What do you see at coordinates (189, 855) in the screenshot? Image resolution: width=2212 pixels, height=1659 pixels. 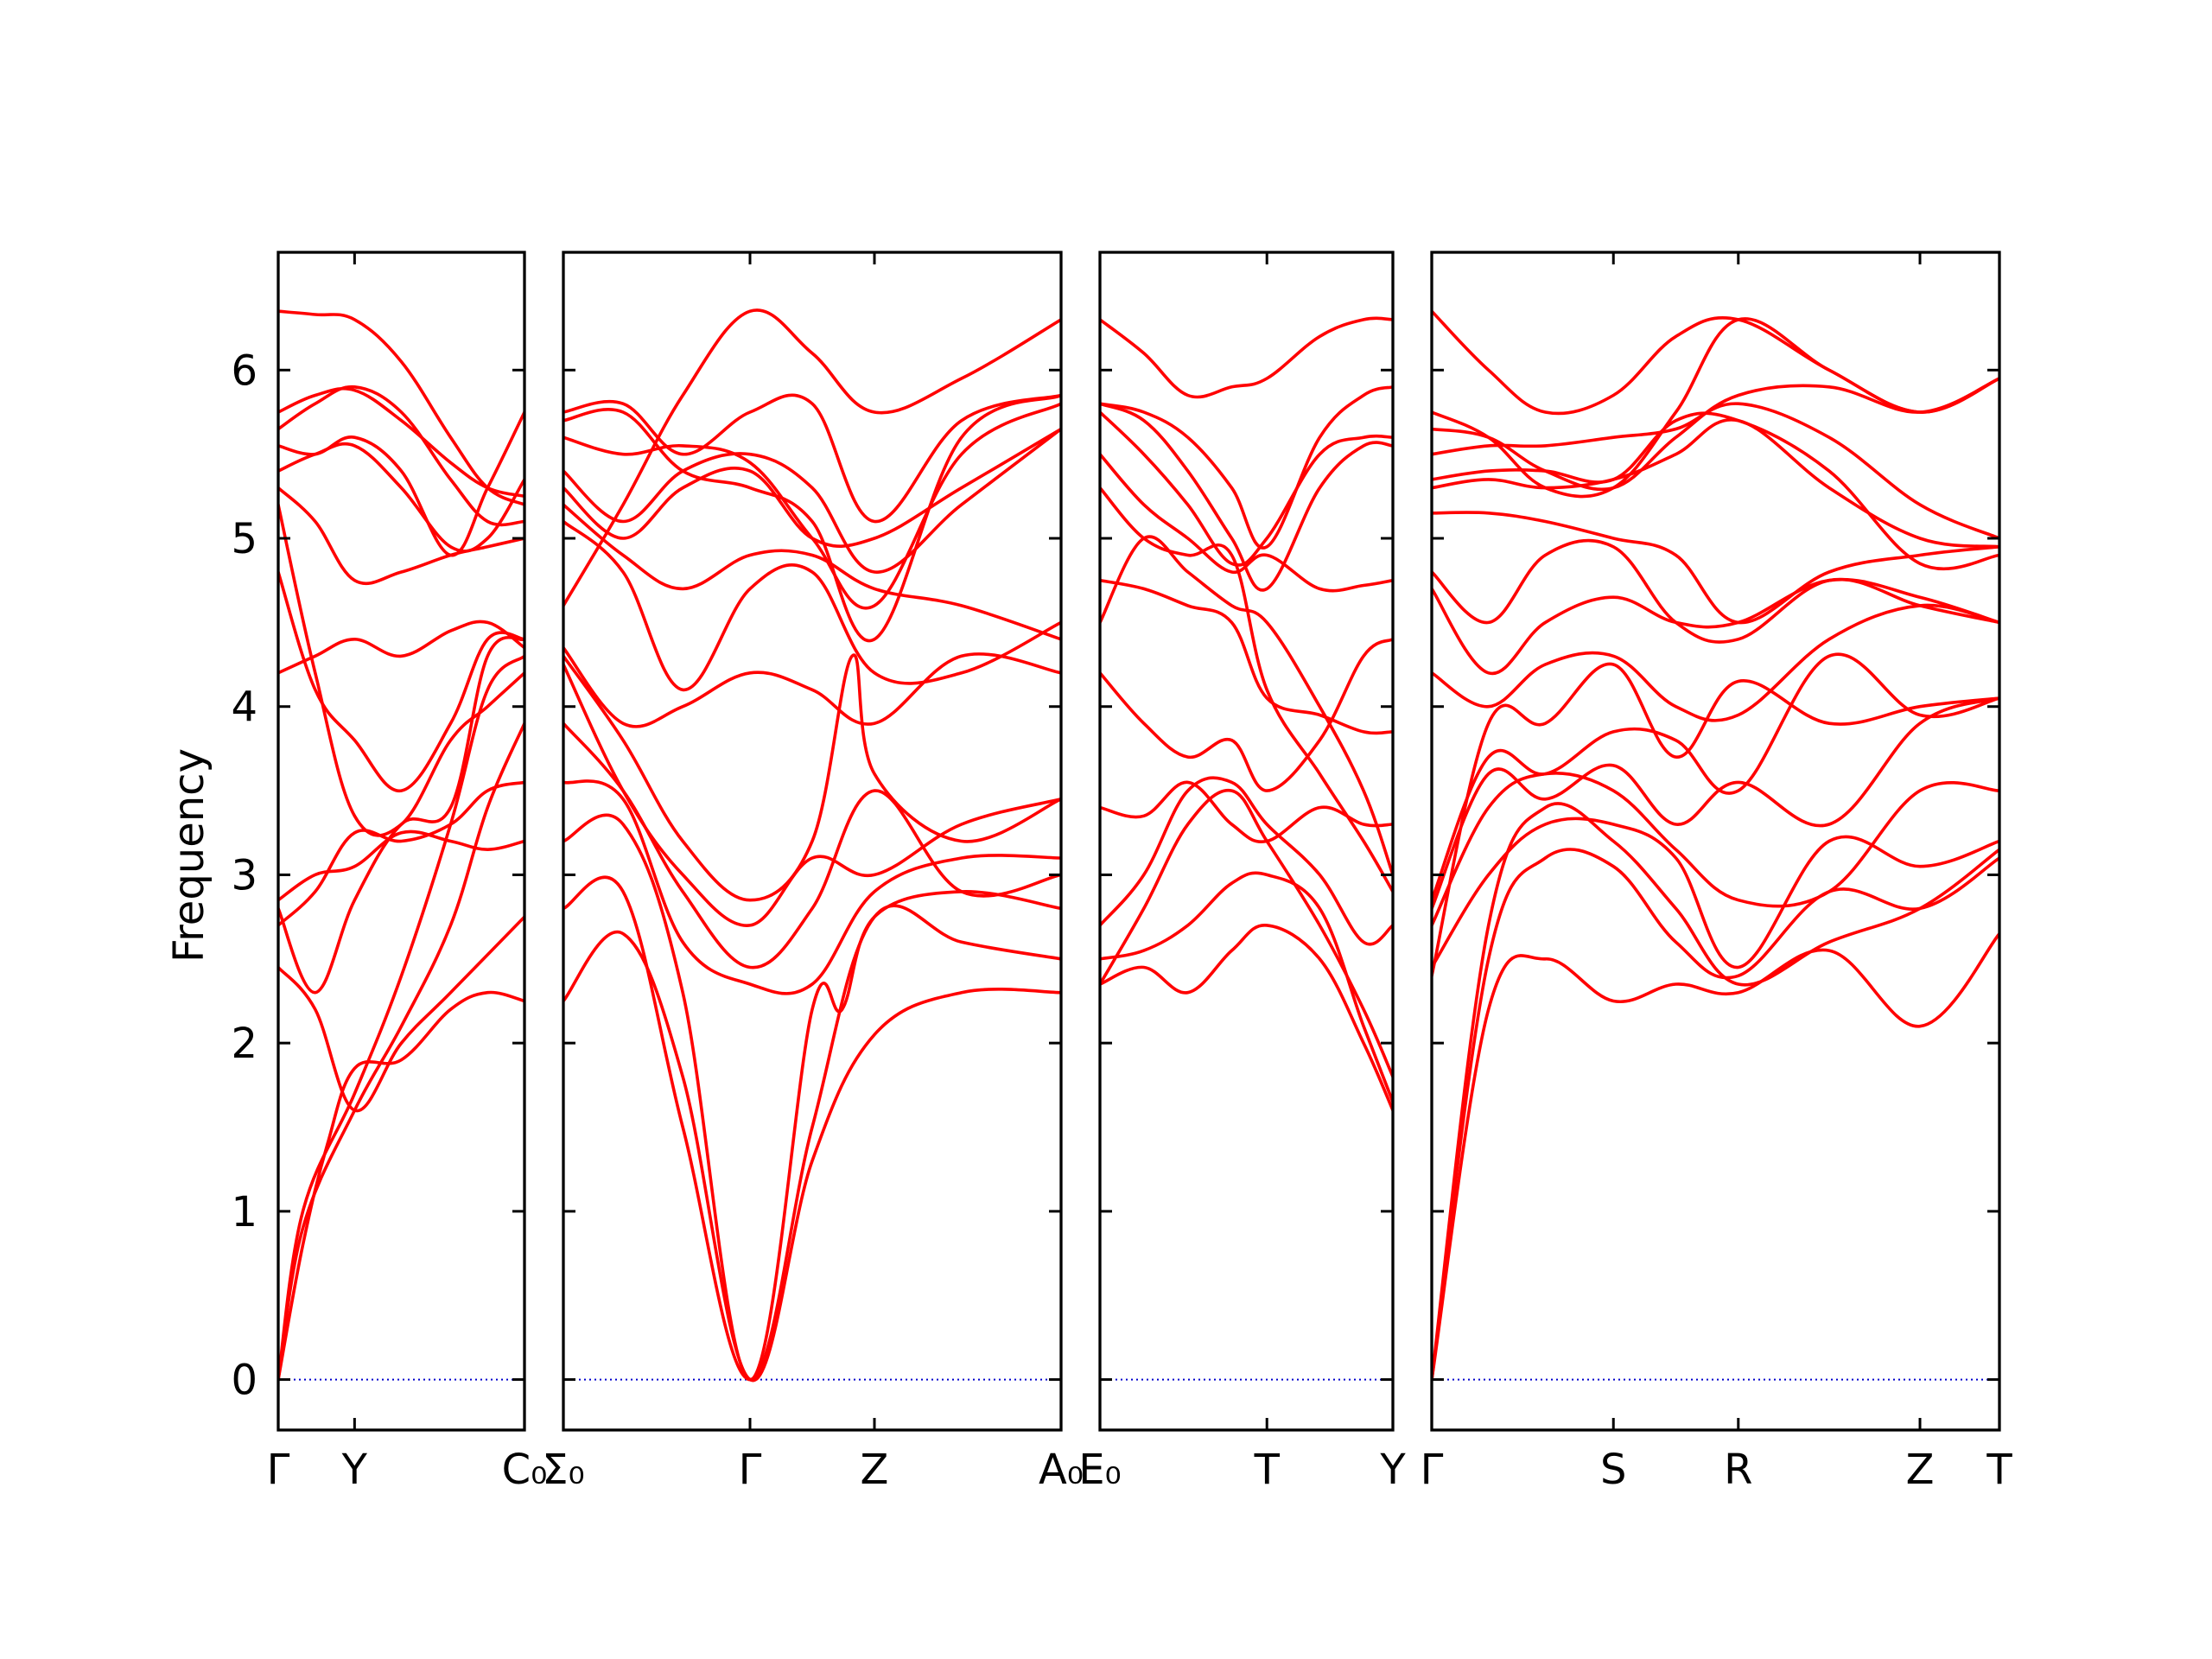 I see `y-axis-label: Frequency` at bounding box center [189, 855].